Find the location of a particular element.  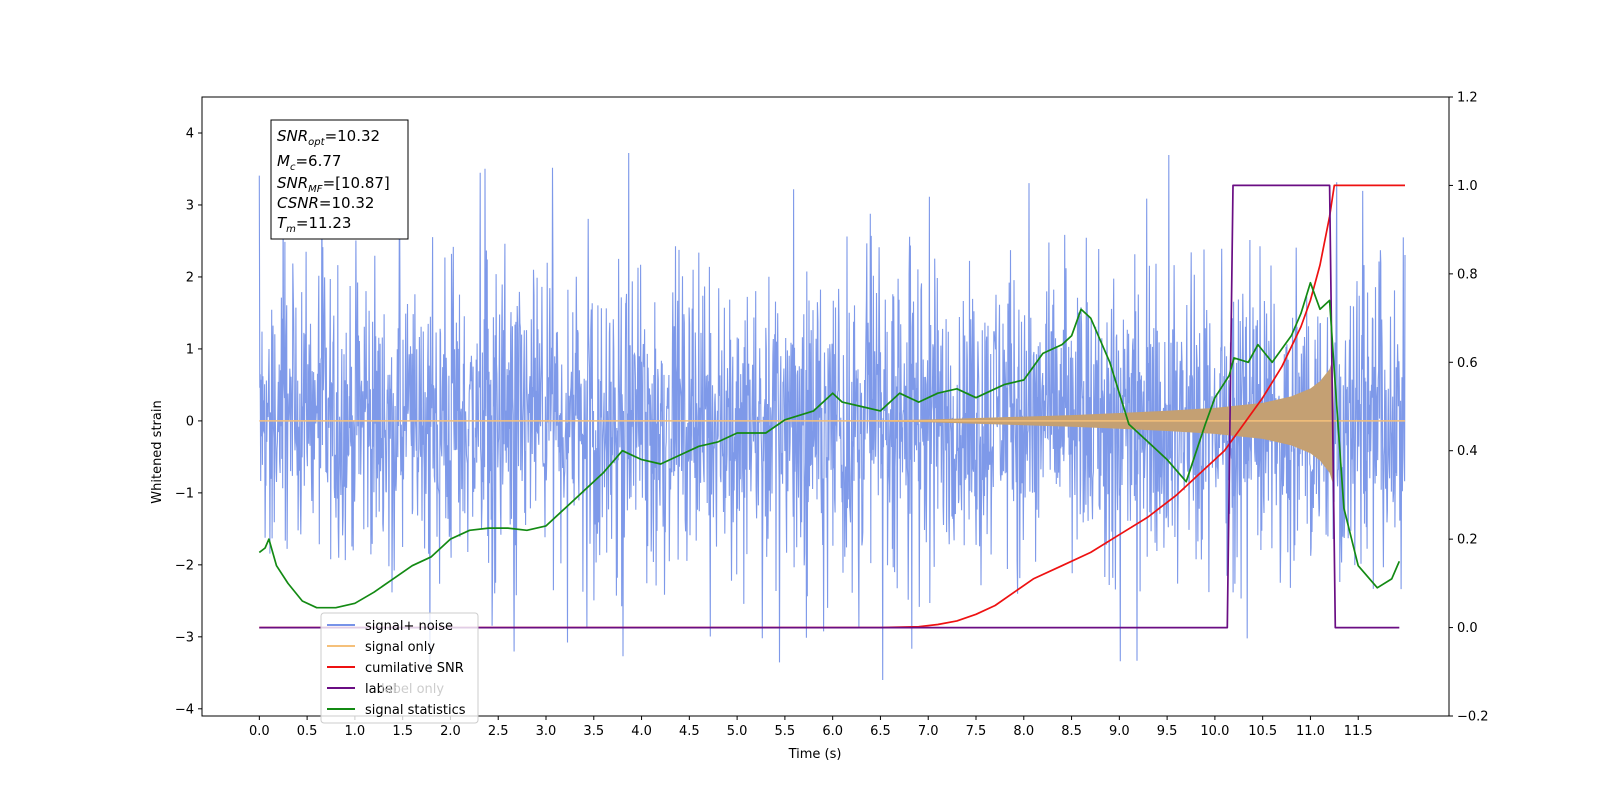

y-axis-label: Whitened strain is located at coordinates (157, 451).